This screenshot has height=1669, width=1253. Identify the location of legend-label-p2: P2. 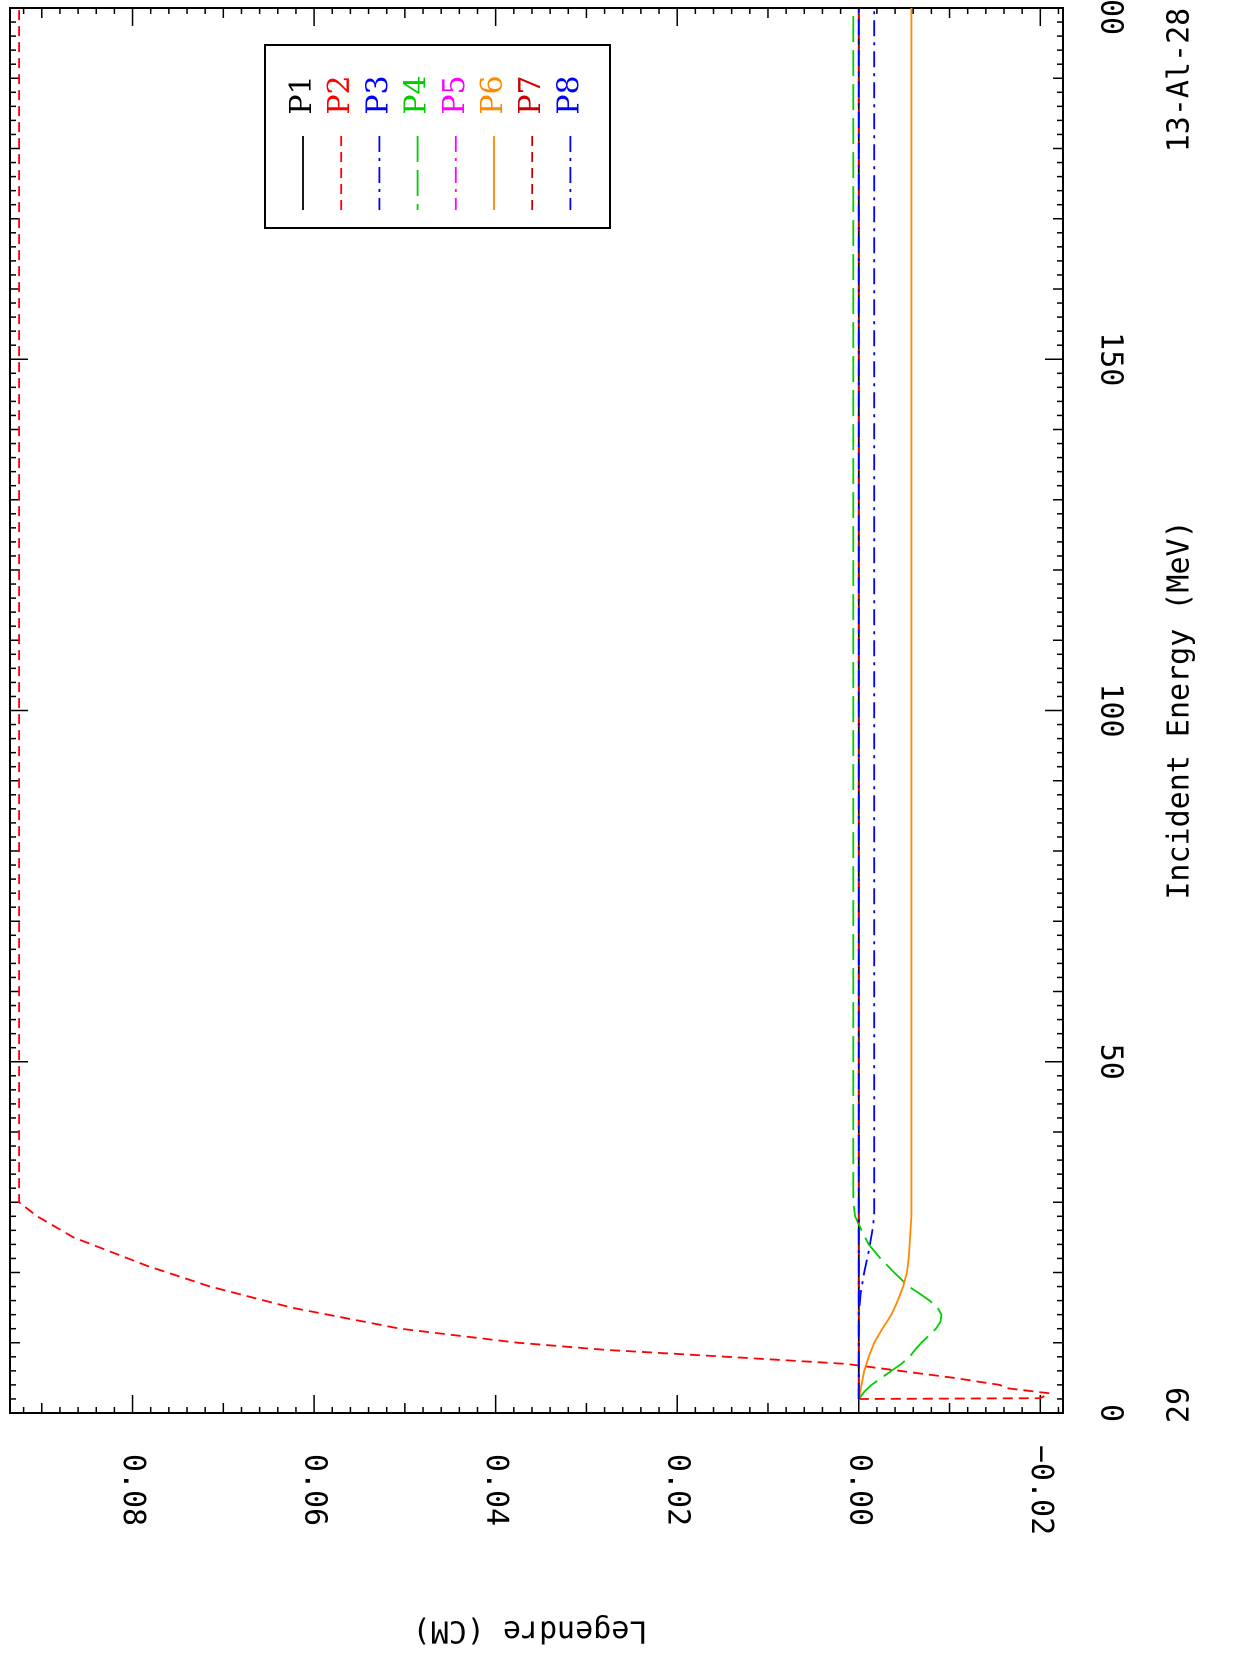
(339, 94).